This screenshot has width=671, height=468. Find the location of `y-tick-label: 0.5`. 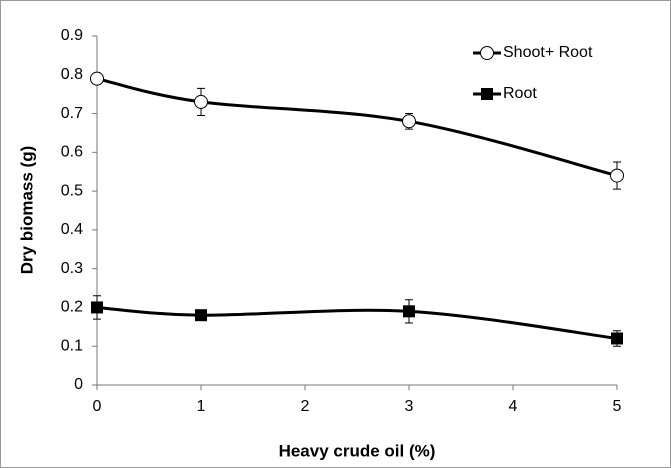

y-tick-label: 0.5 is located at coordinates (72, 190).